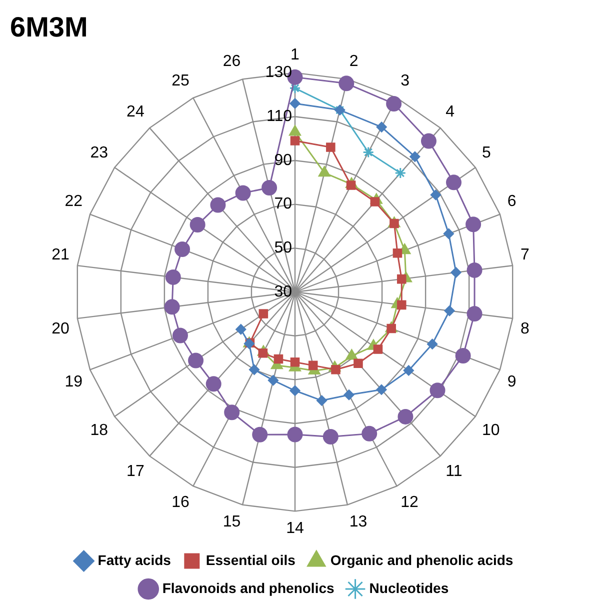 The height and width of the screenshot is (610, 590). I want to click on spoke-label: 8, so click(525, 329).